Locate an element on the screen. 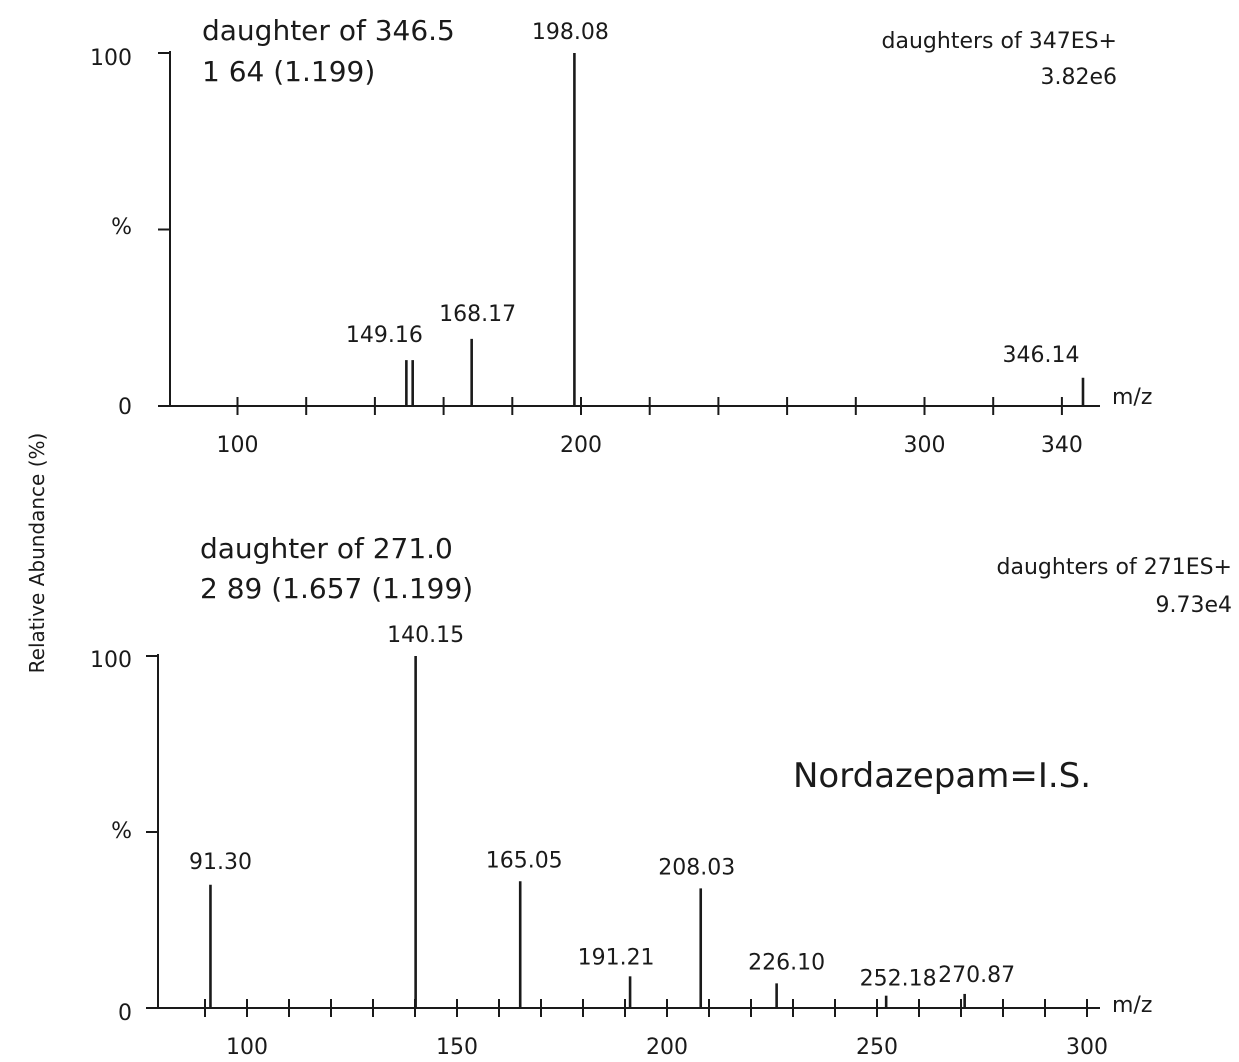  bottom-info-right-line1: daughters of 271ES+ is located at coordinates (1114, 567).